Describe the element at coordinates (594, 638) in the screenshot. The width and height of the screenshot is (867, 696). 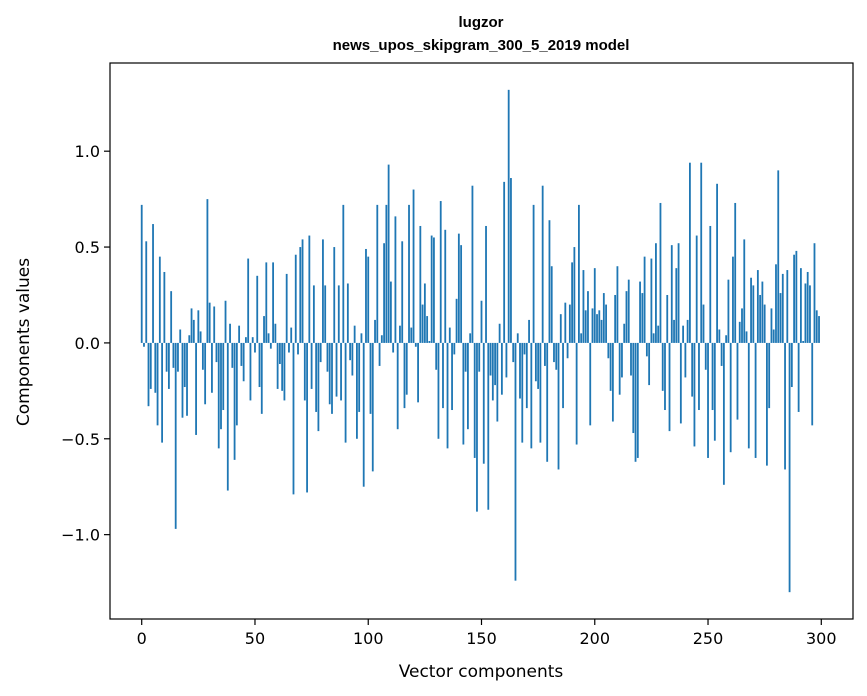
I see `x-tick-label: 200` at that location.